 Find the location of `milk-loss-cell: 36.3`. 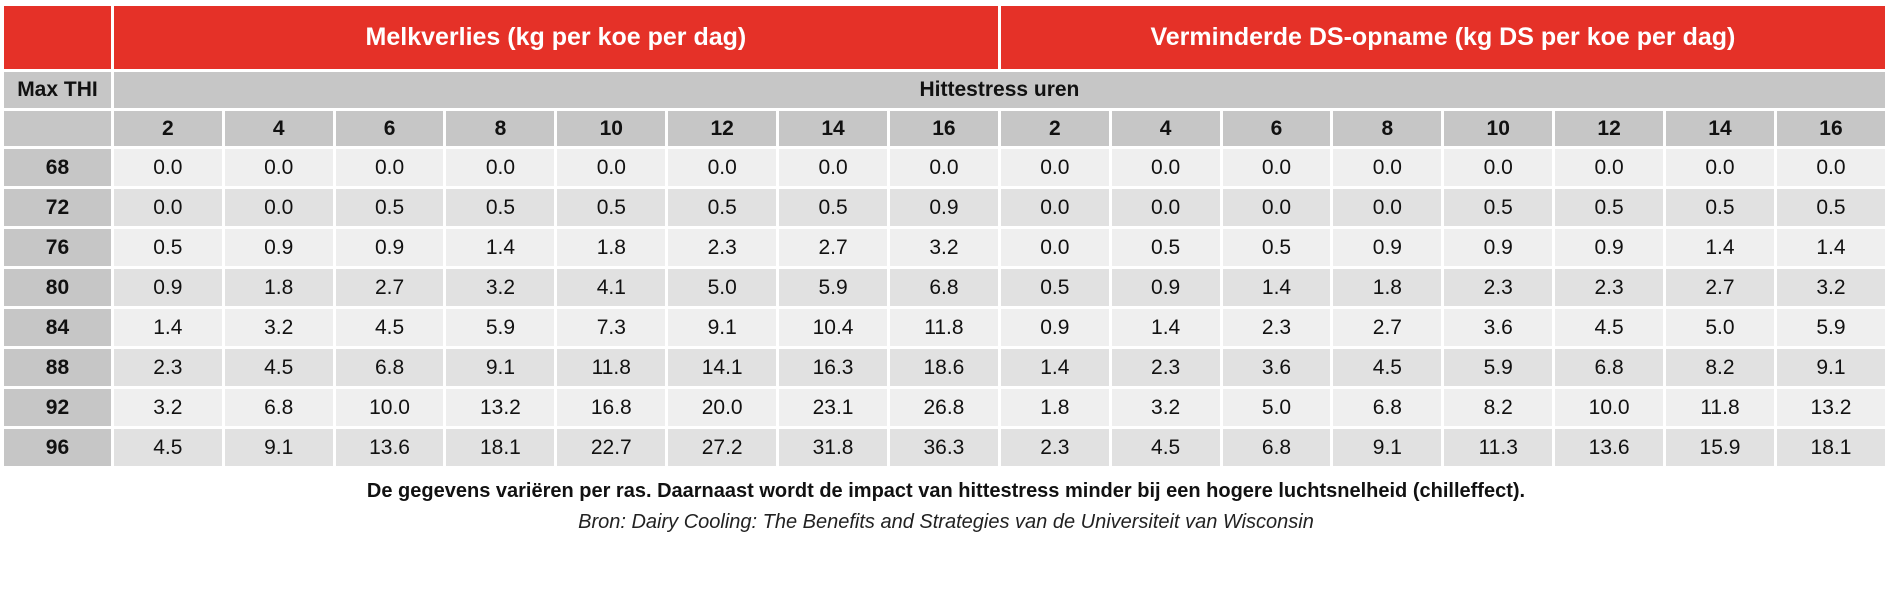

milk-loss-cell: 36.3 is located at coordinates (943, 447).